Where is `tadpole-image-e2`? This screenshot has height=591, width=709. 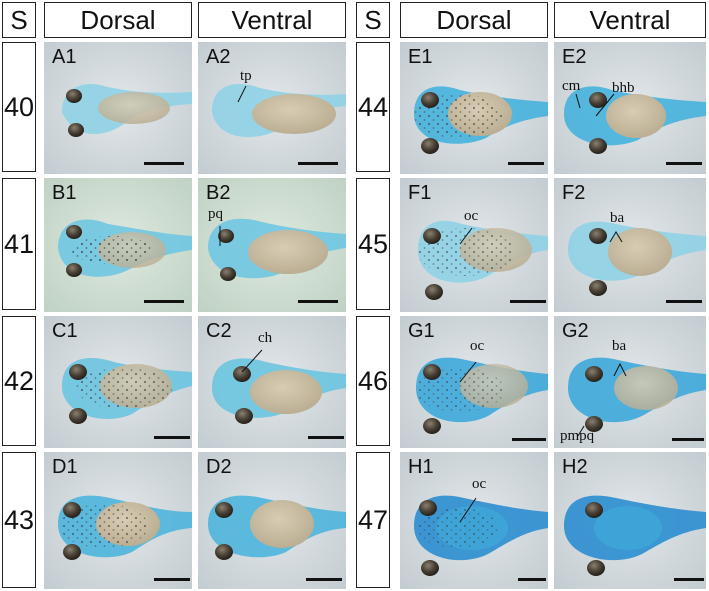 tadpole-image-e2 is located at coordinates (630, 108).